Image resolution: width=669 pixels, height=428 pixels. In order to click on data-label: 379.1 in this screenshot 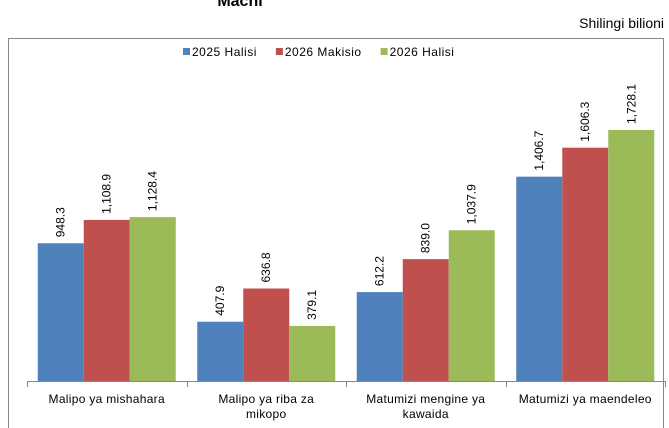, I will do `click(312, 305)`.